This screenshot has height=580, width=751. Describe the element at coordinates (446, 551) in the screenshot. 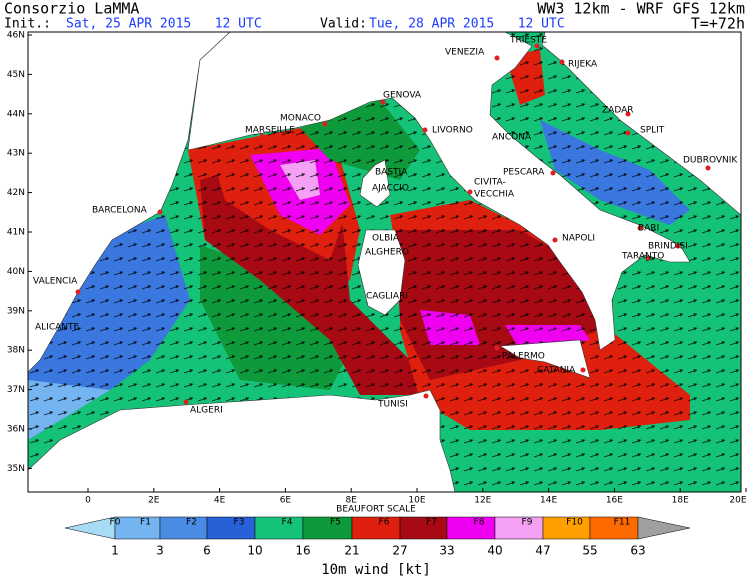

I see `speed-label: 33` at that location.